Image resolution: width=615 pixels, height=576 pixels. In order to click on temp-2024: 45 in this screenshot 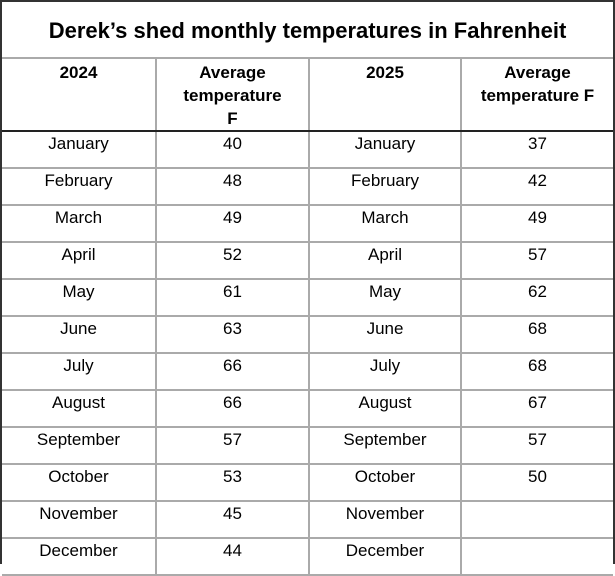, I will do `click(232, 520)`.